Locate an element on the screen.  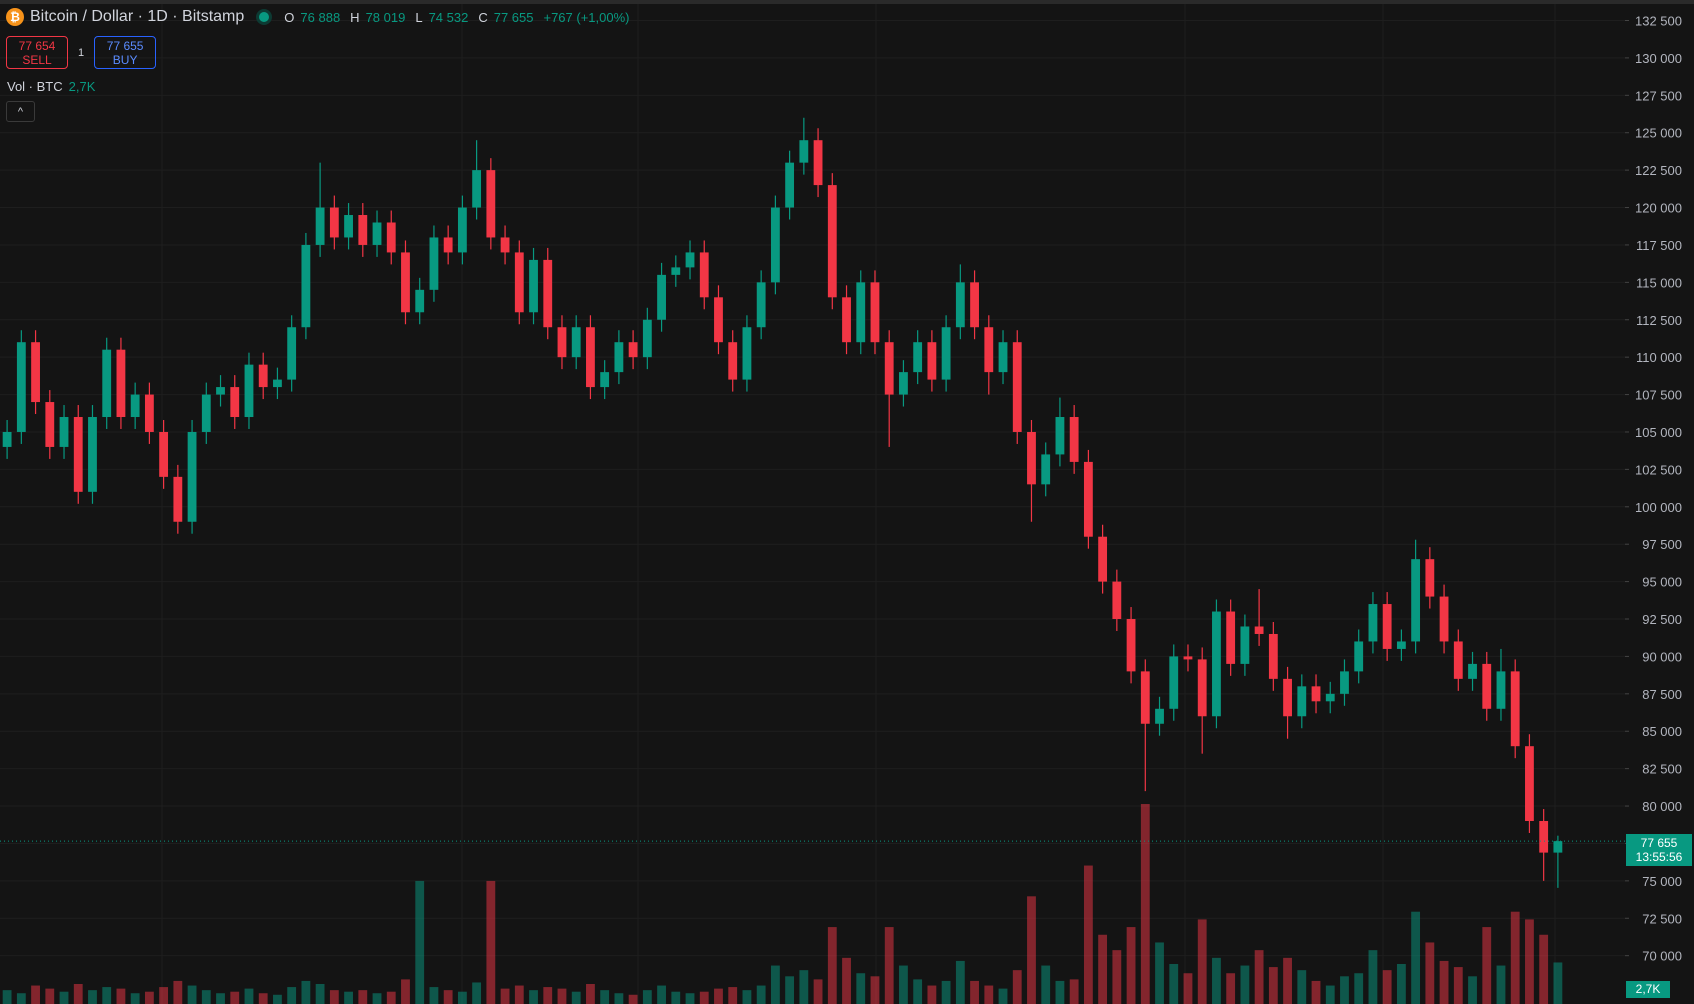
y-tick-label: 122 500 is located at coordinates (1658, 170).